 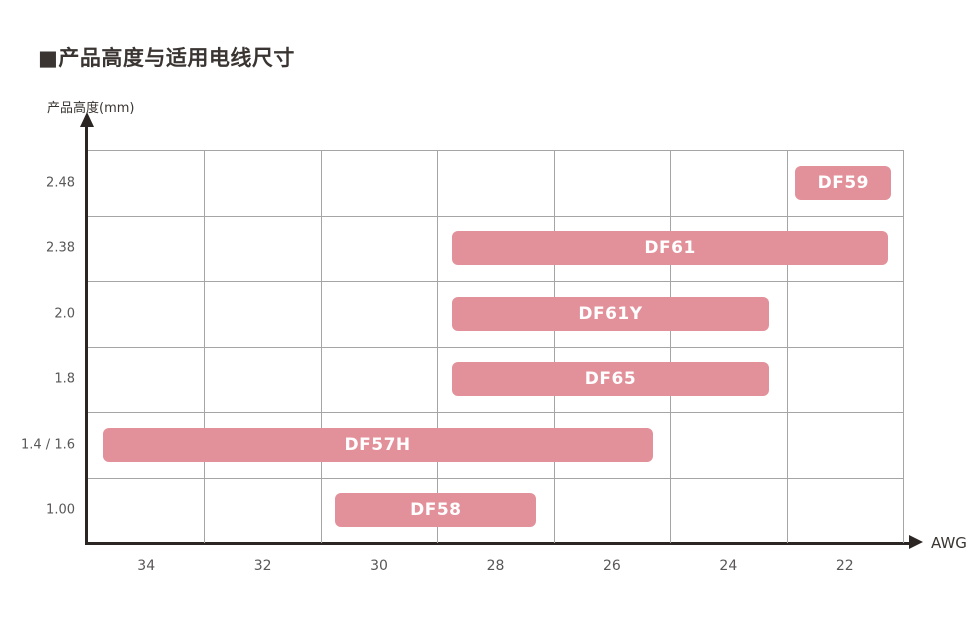 What do you see at coordinates (86, 334) in the screenshot?
I see `y-axis-line` at bounding box center [86, 334].